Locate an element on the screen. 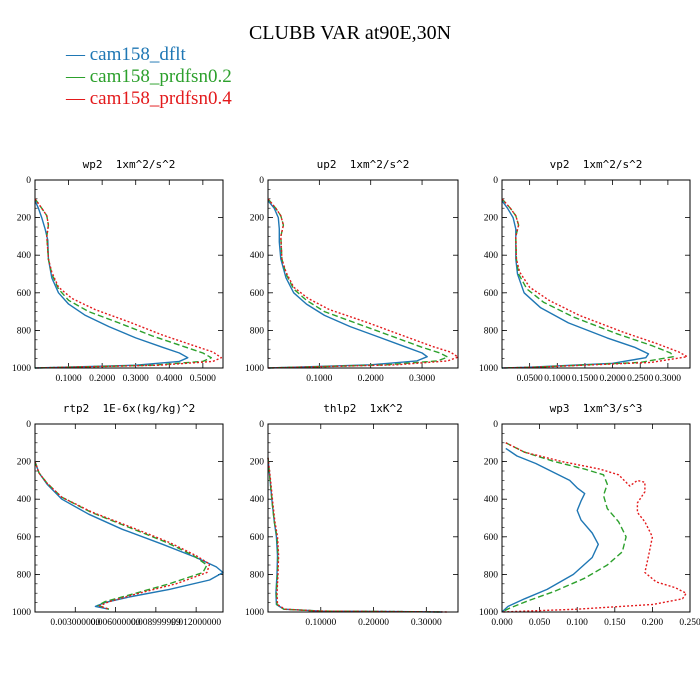 Image resolution: width=700 pixels, height=700 pixels. x-tick-label: 0.008999999 is located at coordinates (156, 623).